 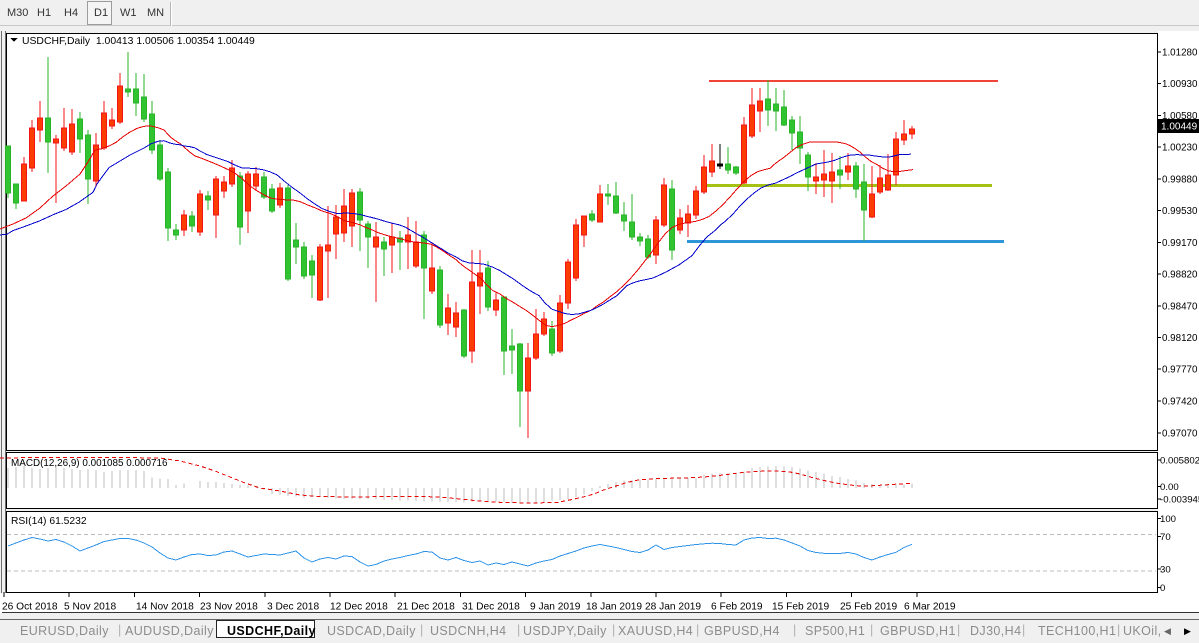 I want to click on svg-text: 0.005802, so click(x=1179, y=461).